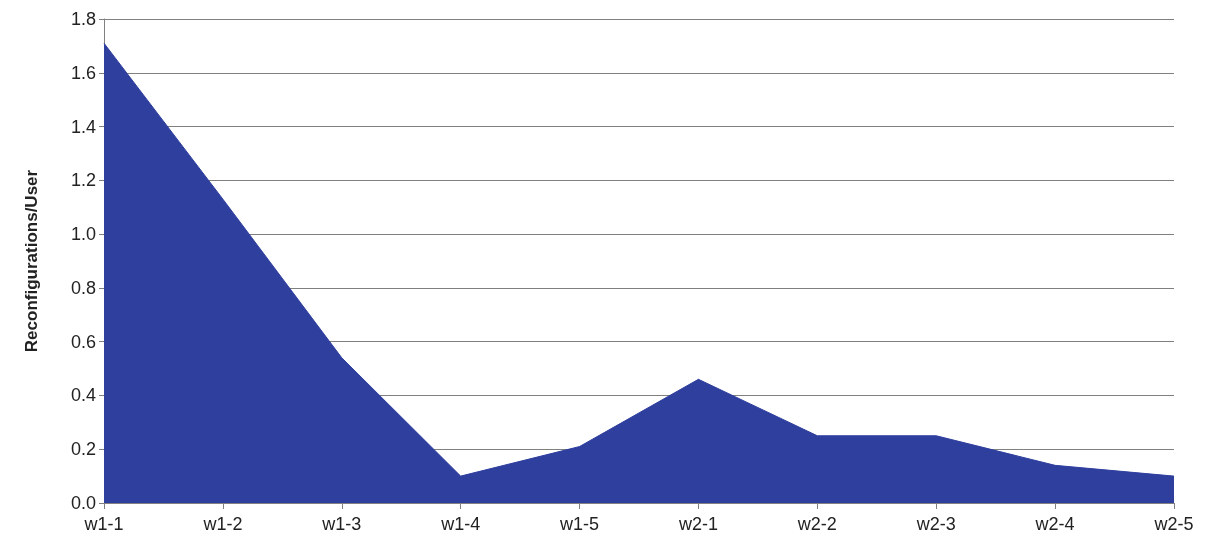 This screenshot has width=1207, height=552. Describe the element at coordinates (1173, 524) in the screenshot. I see `x-tick-label: w2-5` at that location.